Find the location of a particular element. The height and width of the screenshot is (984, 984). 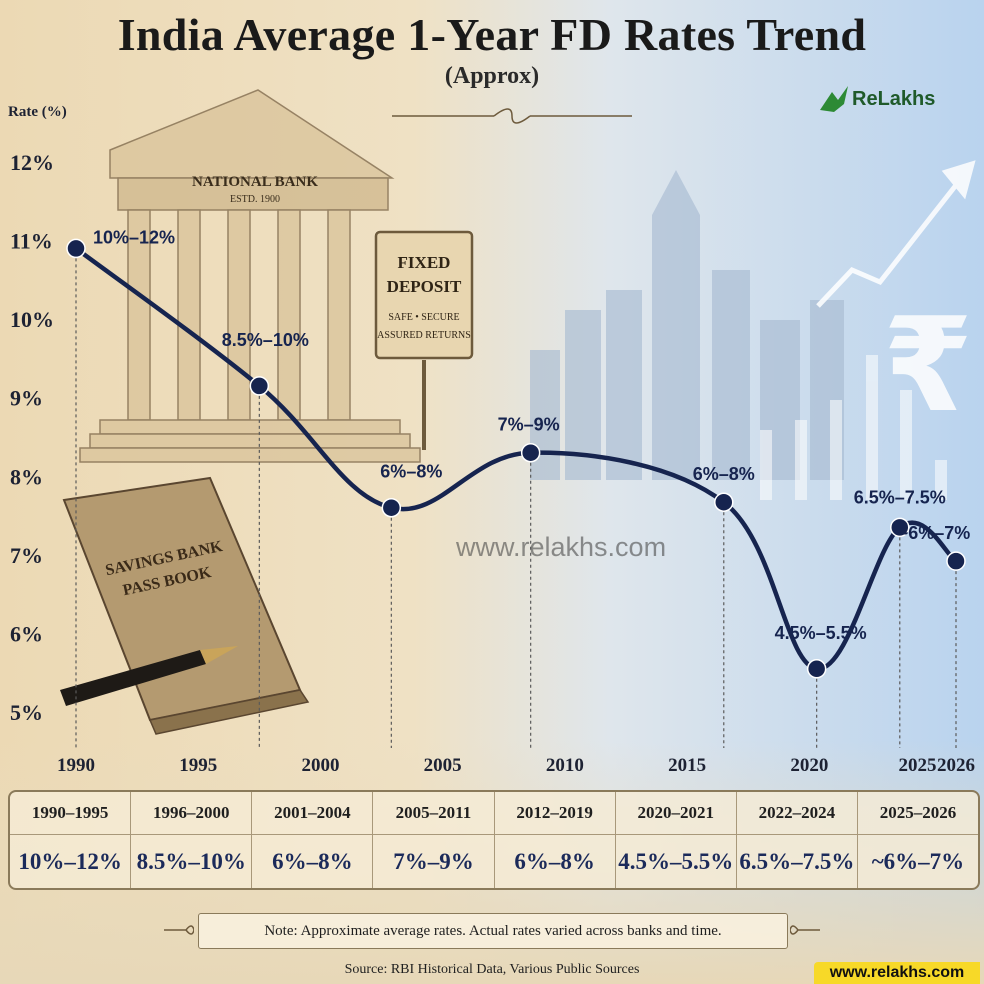

table-rate: 6.5%–7.5% is located at coordinates (797, 861).